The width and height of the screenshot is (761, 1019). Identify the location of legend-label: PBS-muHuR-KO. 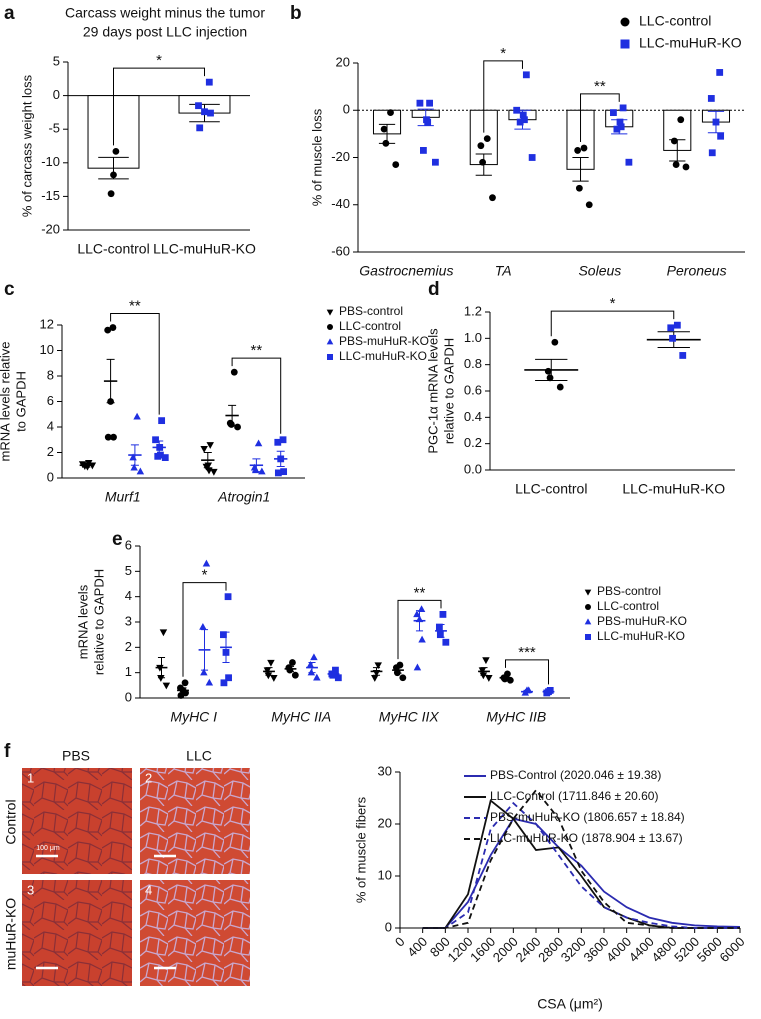
(384, 341).